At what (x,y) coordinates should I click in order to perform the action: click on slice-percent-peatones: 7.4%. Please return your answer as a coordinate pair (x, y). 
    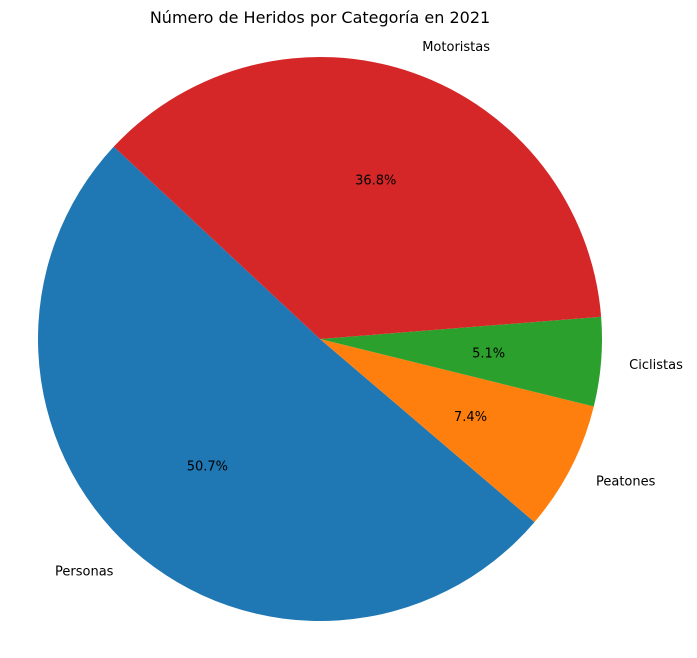
    Looking at the image, I should click on (470, 417).